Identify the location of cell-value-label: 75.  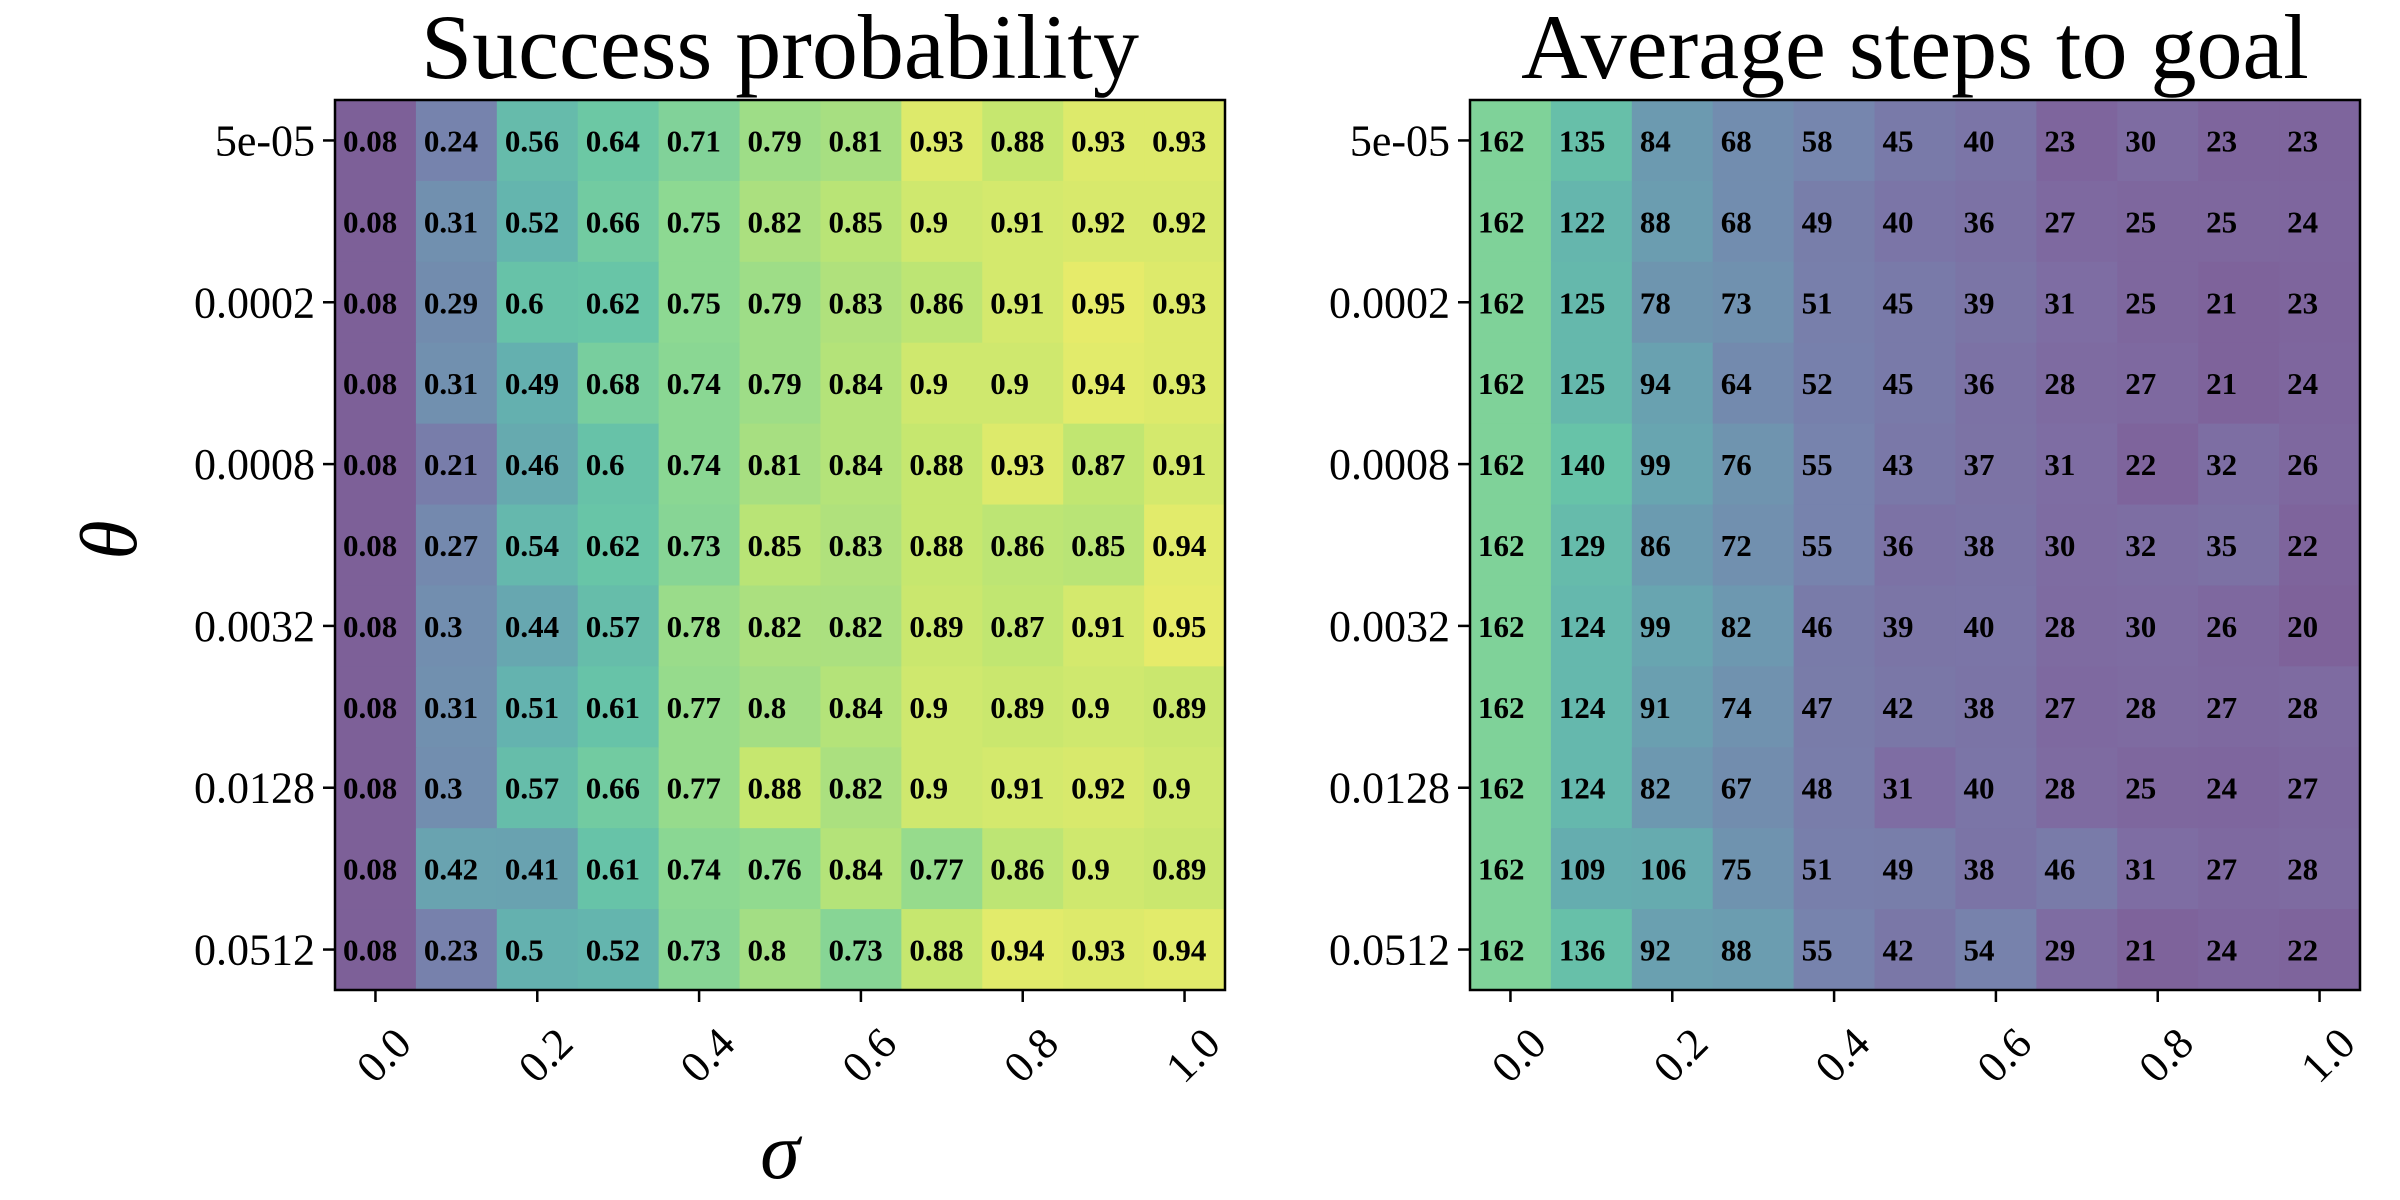
(1736, 869).